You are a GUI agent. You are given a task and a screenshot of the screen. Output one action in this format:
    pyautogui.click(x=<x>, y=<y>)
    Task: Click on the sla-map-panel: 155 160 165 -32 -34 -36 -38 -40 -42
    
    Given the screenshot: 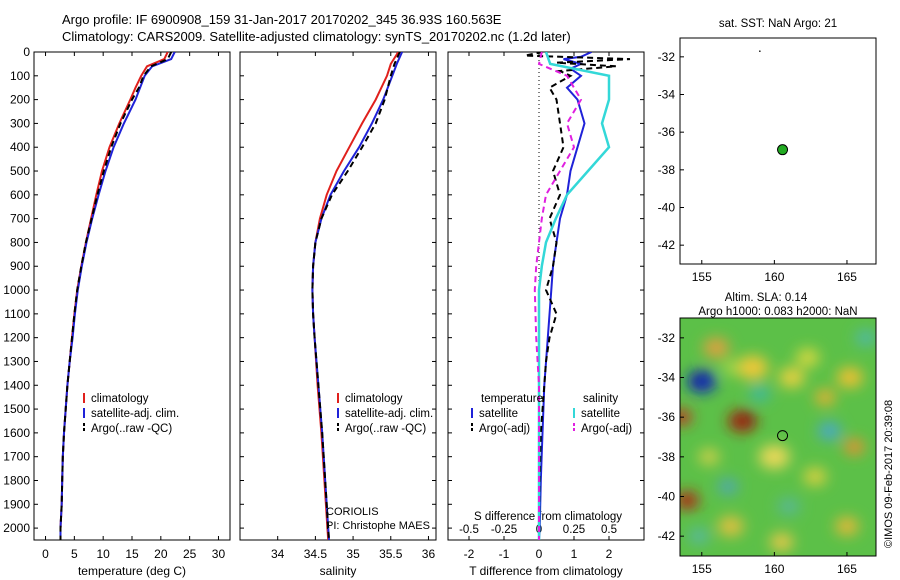 What is the action you would take?
    pyautogui.click(x=767, y=446)
    